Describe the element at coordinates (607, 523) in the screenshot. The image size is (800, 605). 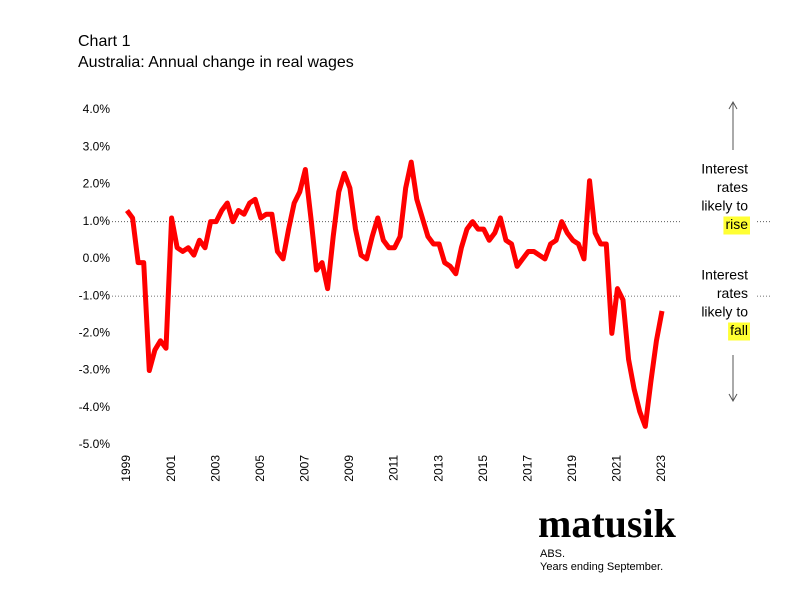
I see `brand: matusik` at that location.